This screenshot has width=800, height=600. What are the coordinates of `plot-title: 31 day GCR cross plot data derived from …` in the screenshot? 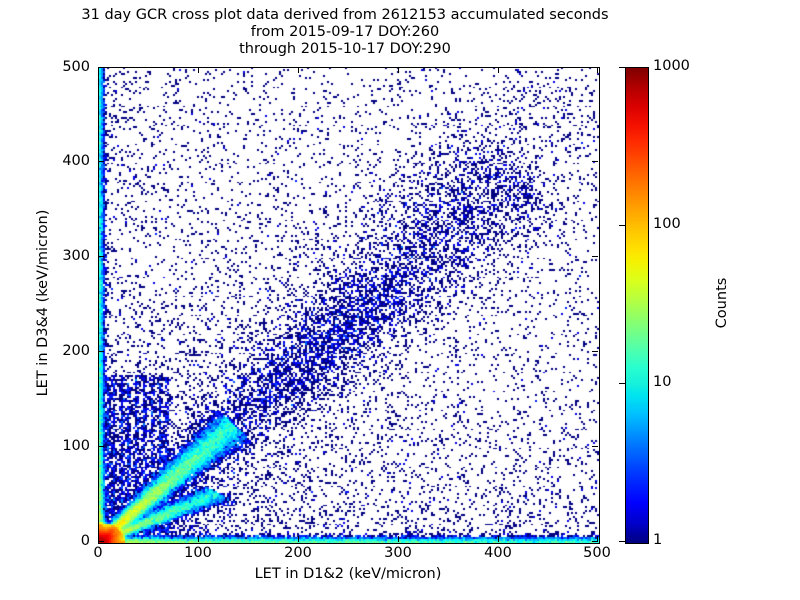 It's located at (345, 32).